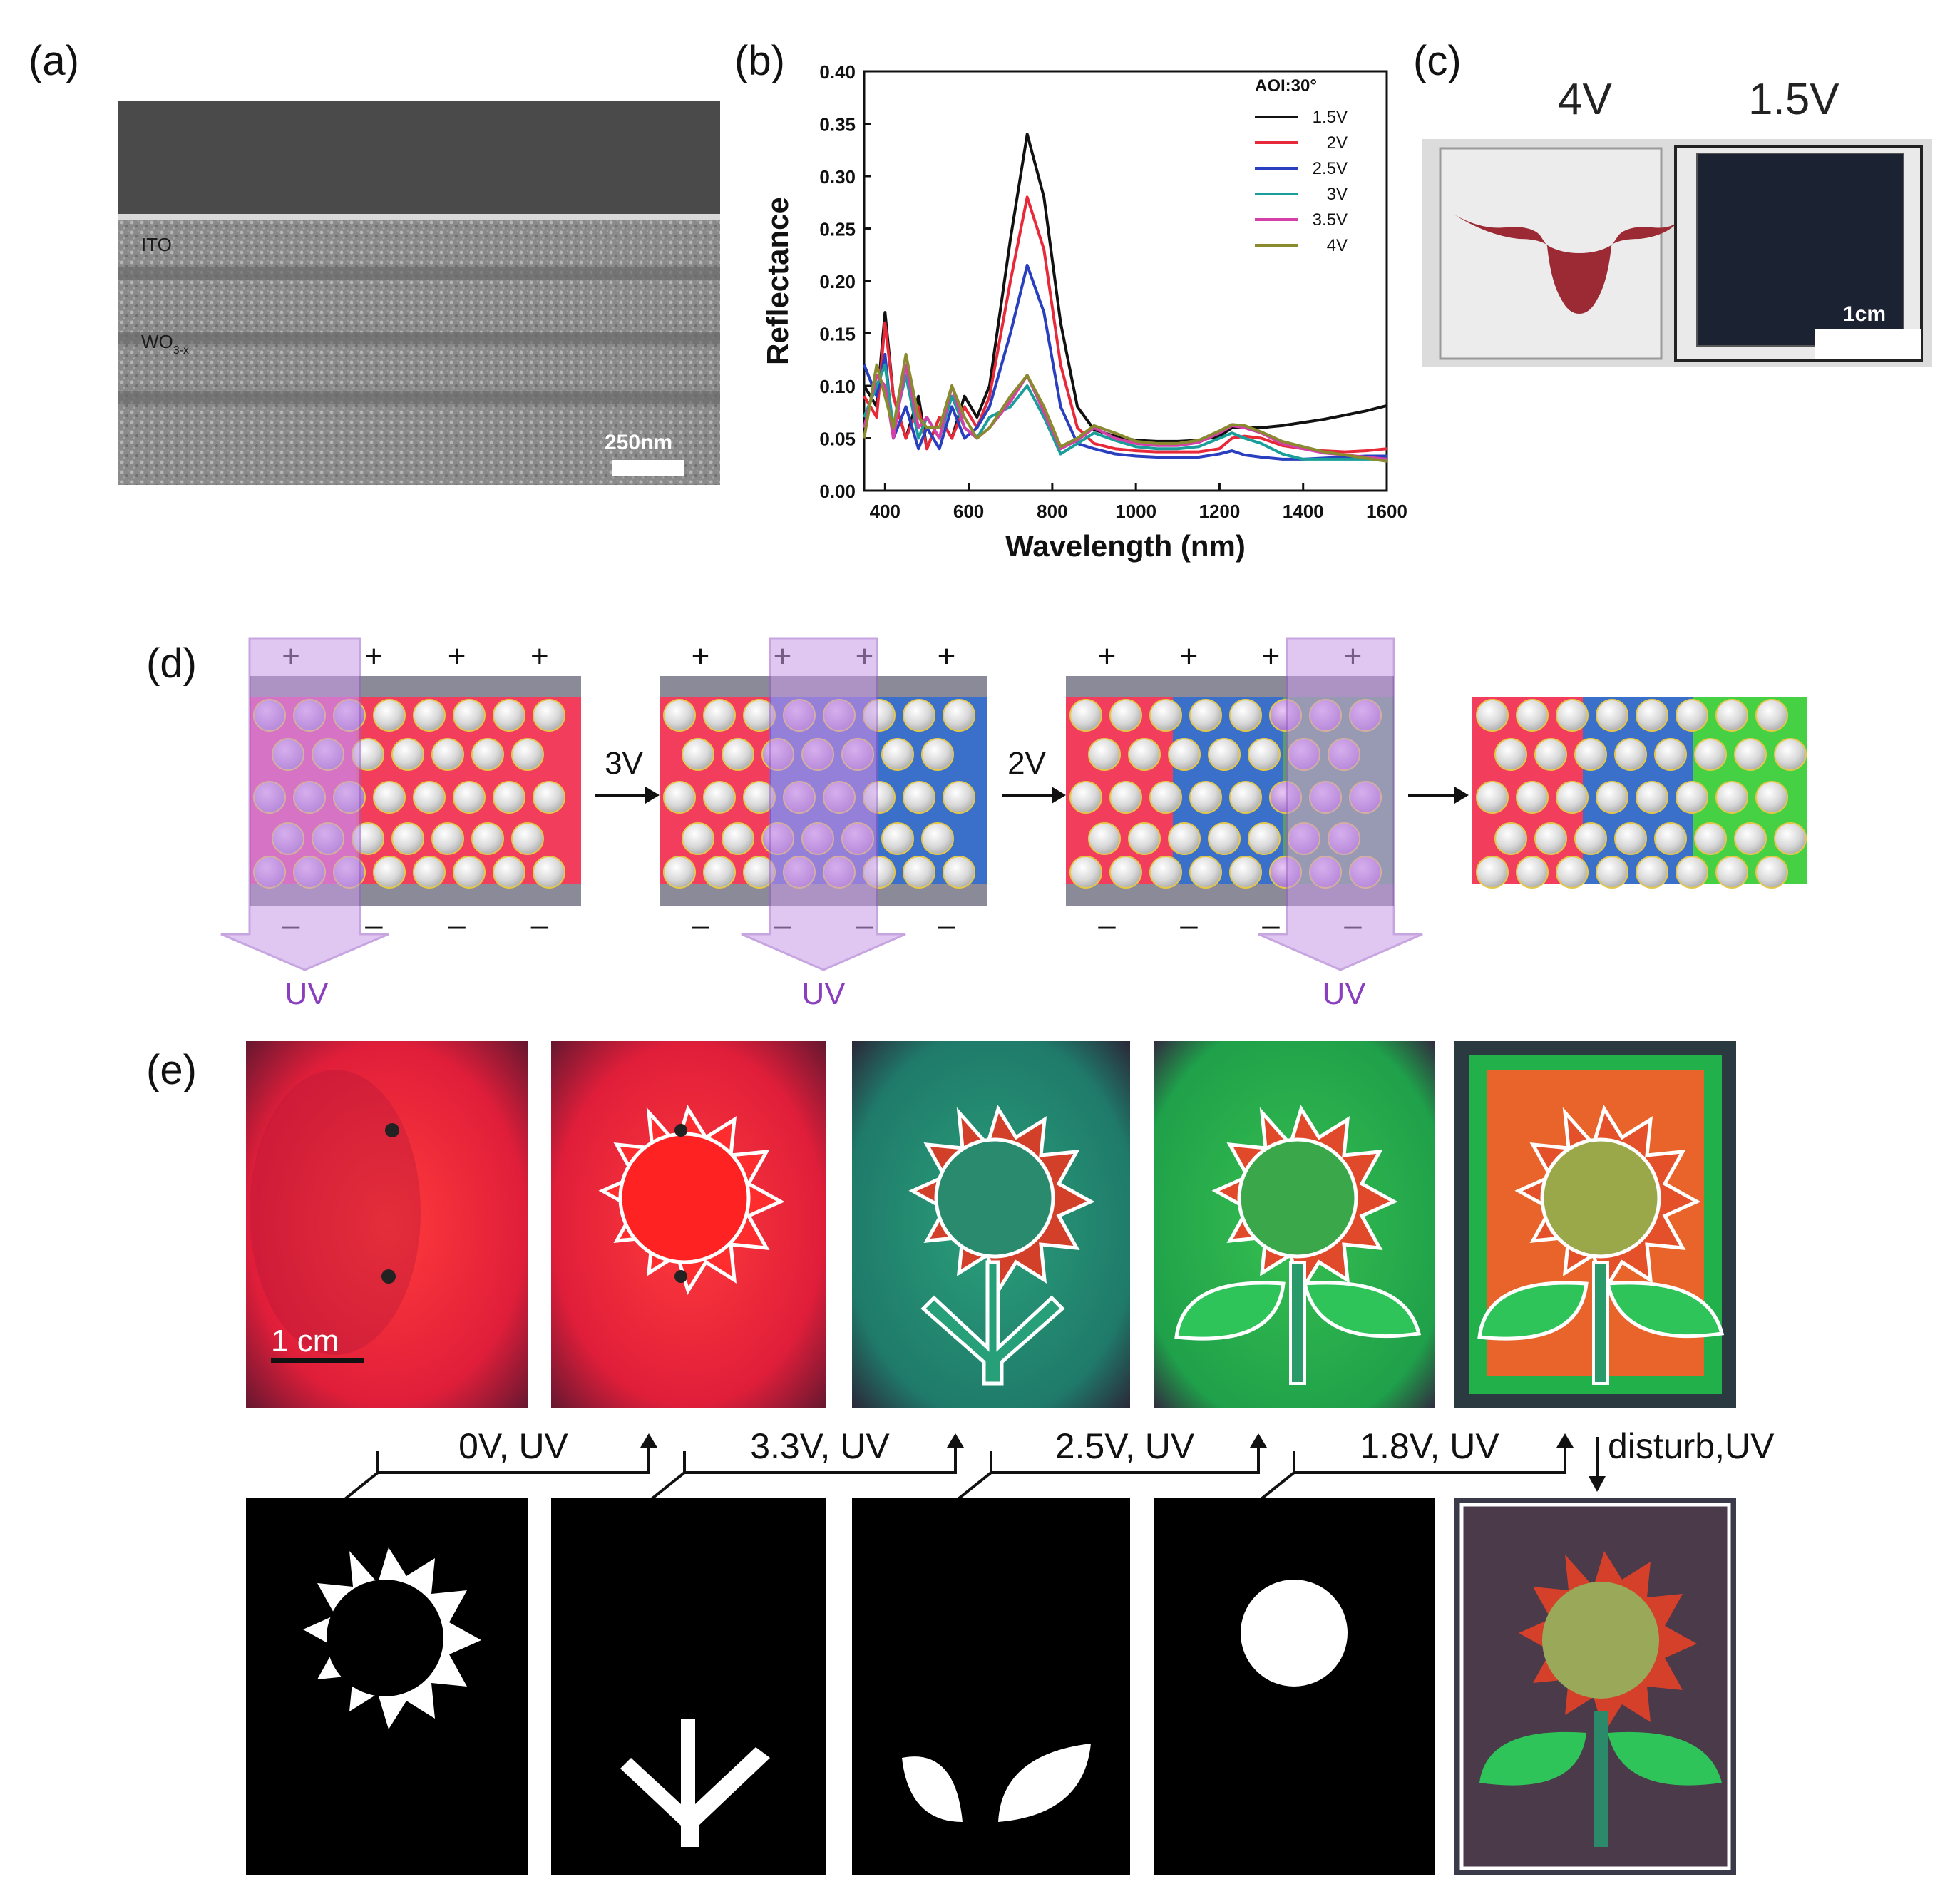 Image resolution: width=1955 pixels, height=1904 pixels. What do you see at coordinates (777, 281) in the screenshot?
I see `y-axis-label: Reflectance` at bounding box center [777, 281].